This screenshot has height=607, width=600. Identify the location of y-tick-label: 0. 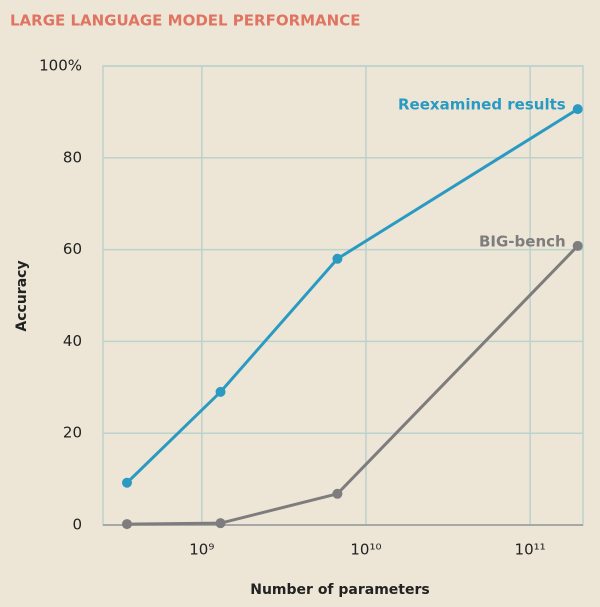
(77, 525).